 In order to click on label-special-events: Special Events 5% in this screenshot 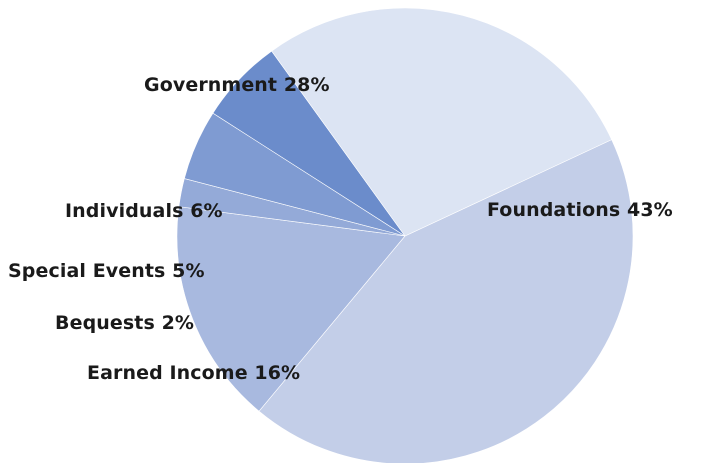, I will do `click(106, 271)`.